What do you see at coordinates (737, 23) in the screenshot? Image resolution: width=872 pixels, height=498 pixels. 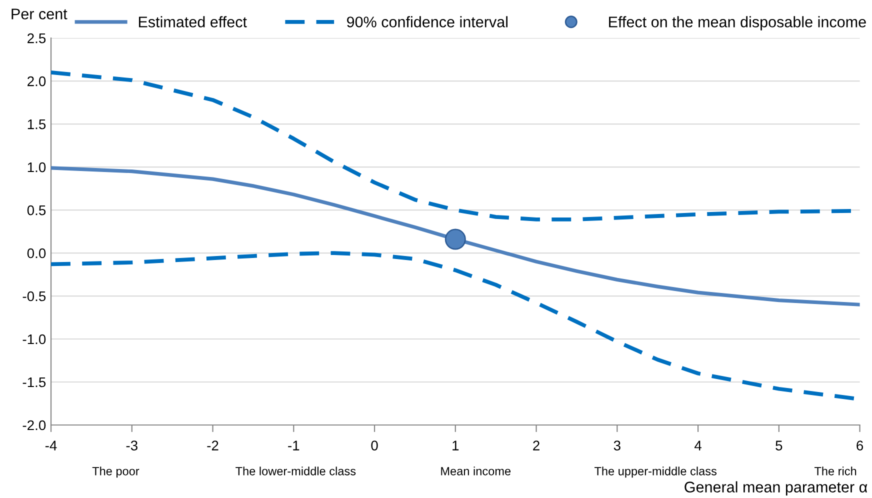 I see `legend-label: Effect on the mean disposable income` at bounding box center [737, 23].